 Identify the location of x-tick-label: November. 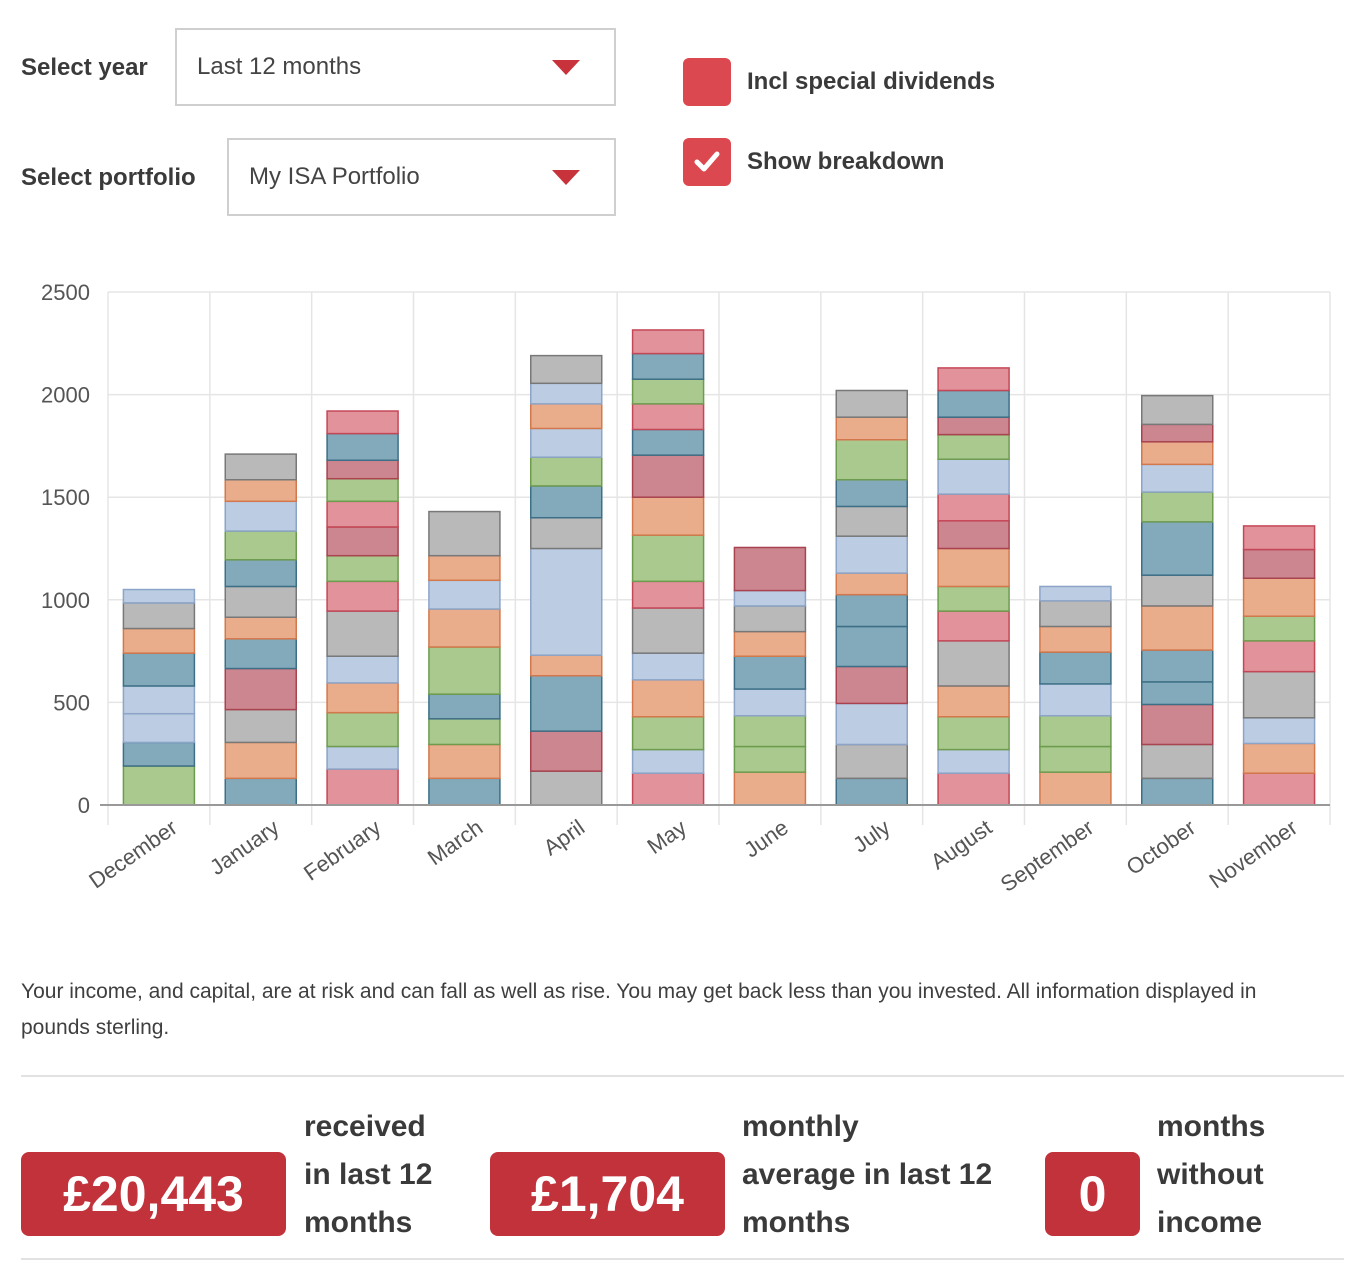
(1252, 854).